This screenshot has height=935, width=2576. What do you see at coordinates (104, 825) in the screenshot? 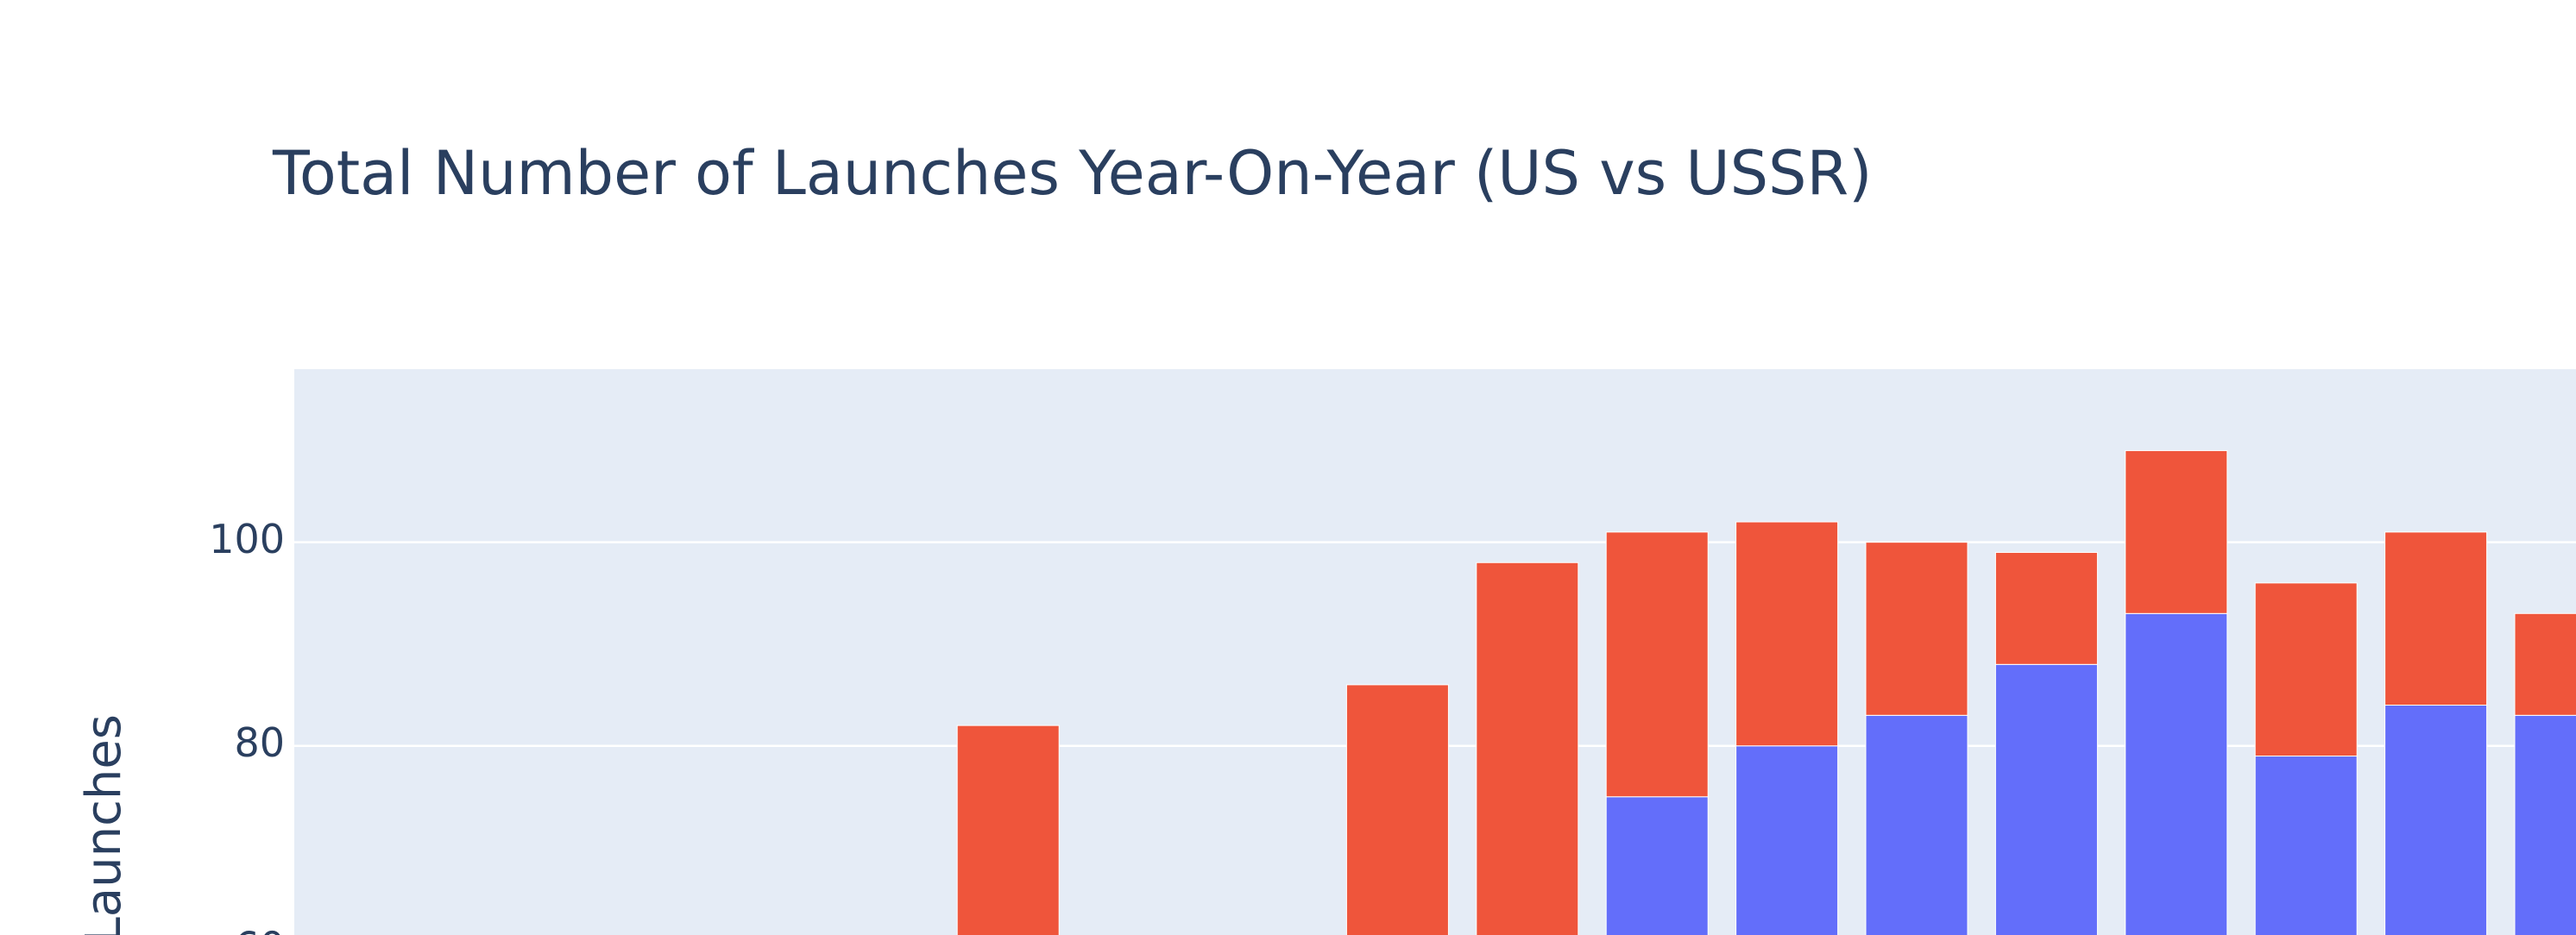
I see `y-axis-title: Launches` at bounding box center [104, 825].